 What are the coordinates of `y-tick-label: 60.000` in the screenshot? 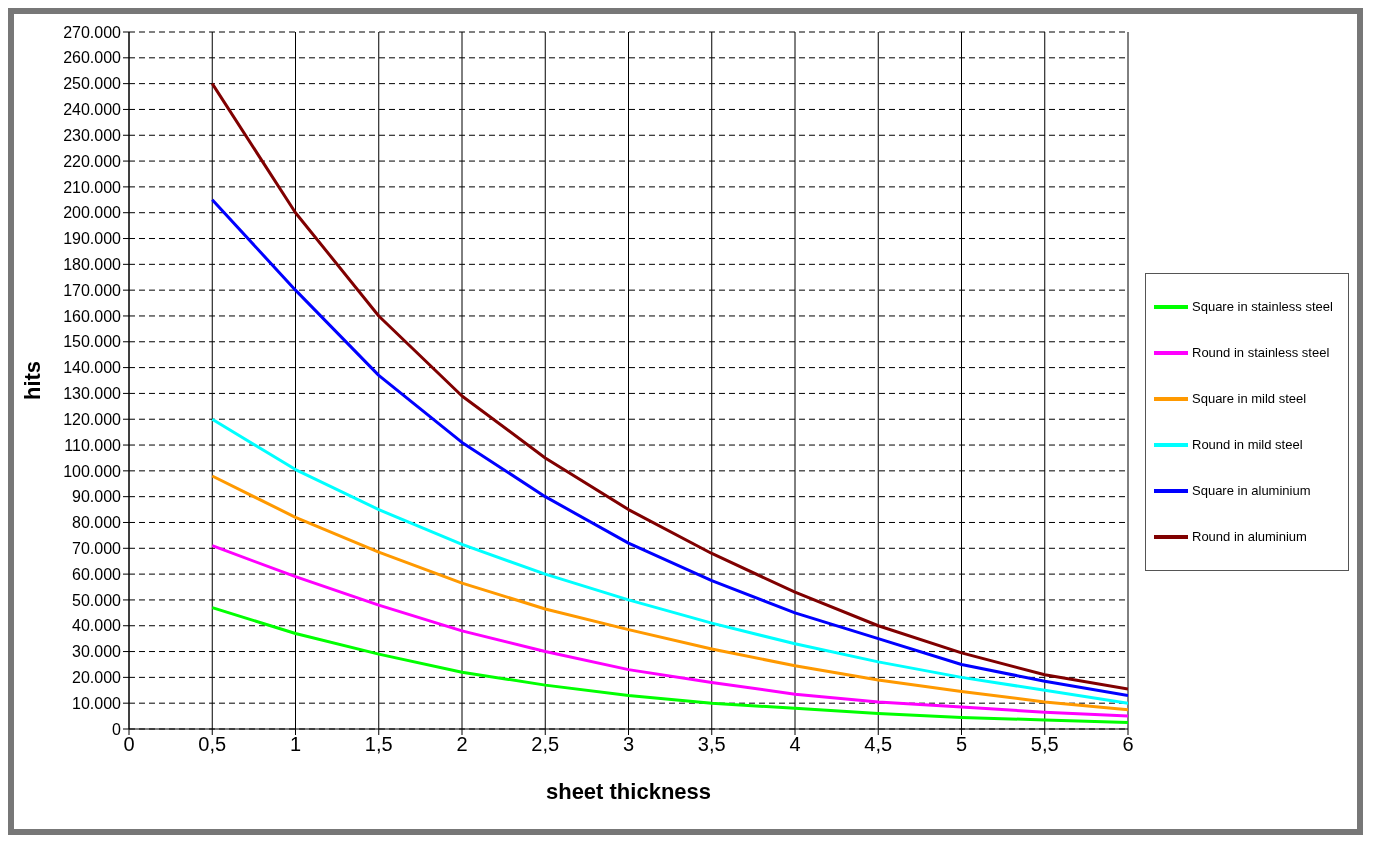 It's located at (97, 574).